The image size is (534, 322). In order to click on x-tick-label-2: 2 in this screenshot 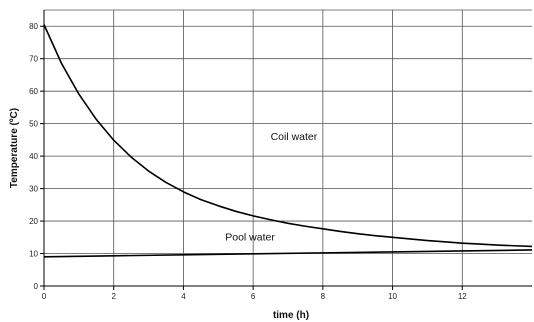, I will do `click(113, 296)`.